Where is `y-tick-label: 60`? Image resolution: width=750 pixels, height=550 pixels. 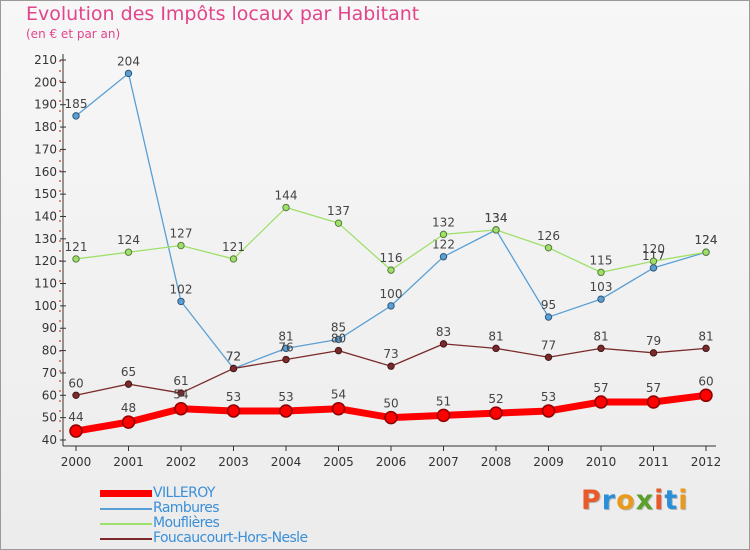 y-tick-label: 60 is located at coordinates (49, 395).